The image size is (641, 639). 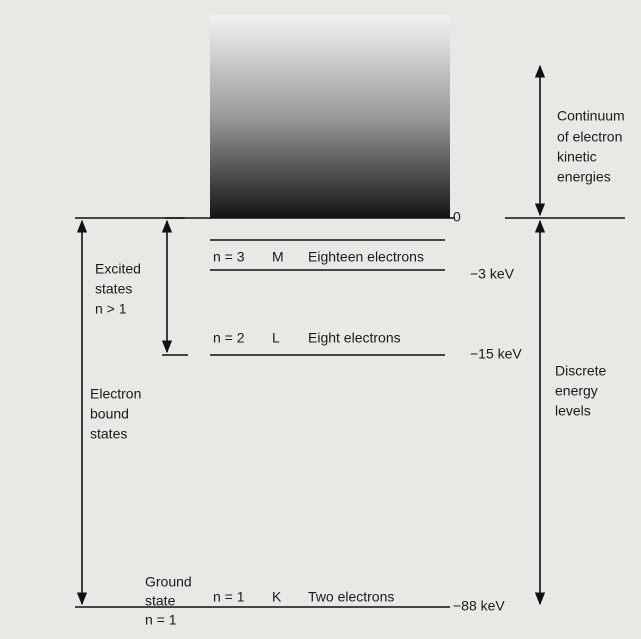 What do you see at coordinates (479, 606) in the screenshot?
I see `level-energy: −88 keV` at bounding box center [479, 606].